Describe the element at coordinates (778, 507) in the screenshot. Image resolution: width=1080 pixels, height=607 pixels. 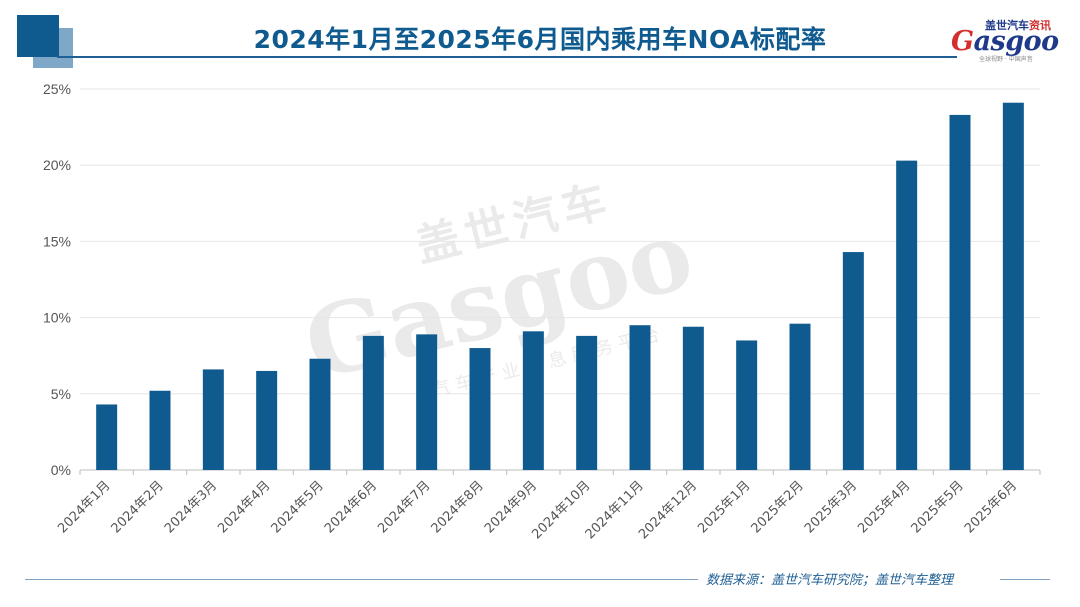
I see `x-tick-label: 2025年2月` at that location.